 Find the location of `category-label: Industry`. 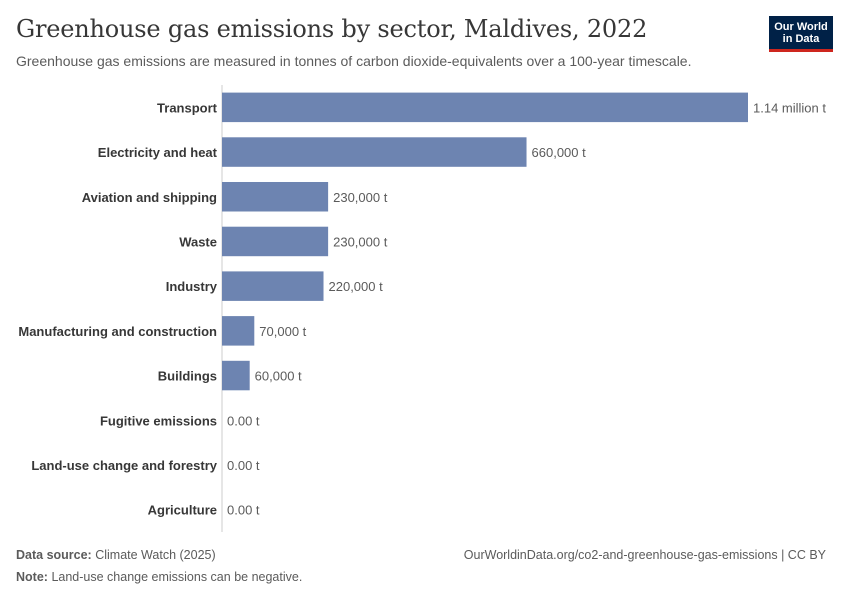

category-label: Industry is located at coordinates (192, 286).